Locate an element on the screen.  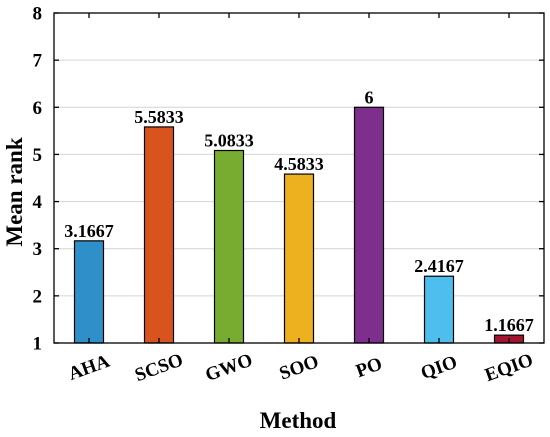
y-tick-labels: 1 2 3 4 5 6 7 8 is located at coordinates (38, 179).